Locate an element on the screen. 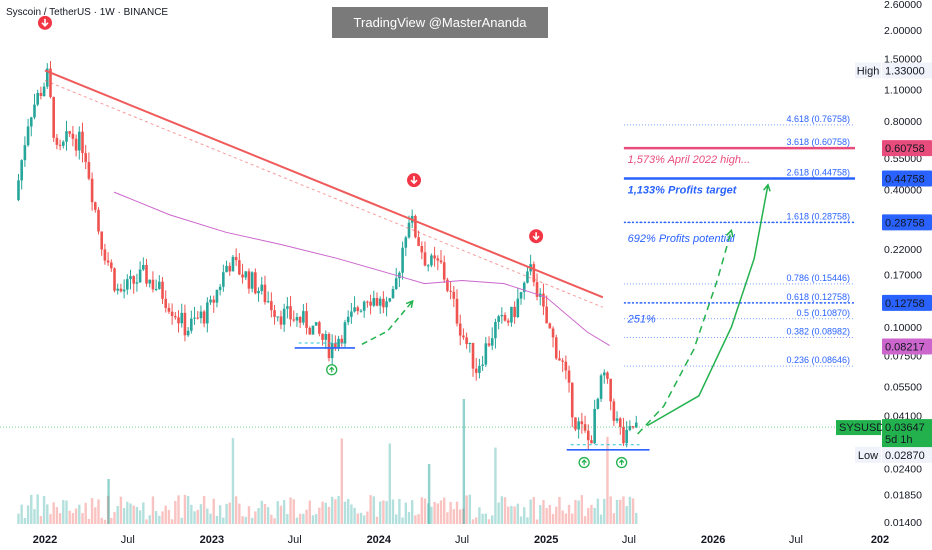 Image resolution: width=932 pixels, height=550 pixels. low-badge-text: 0.02870 is located at coordinates (905, 456).